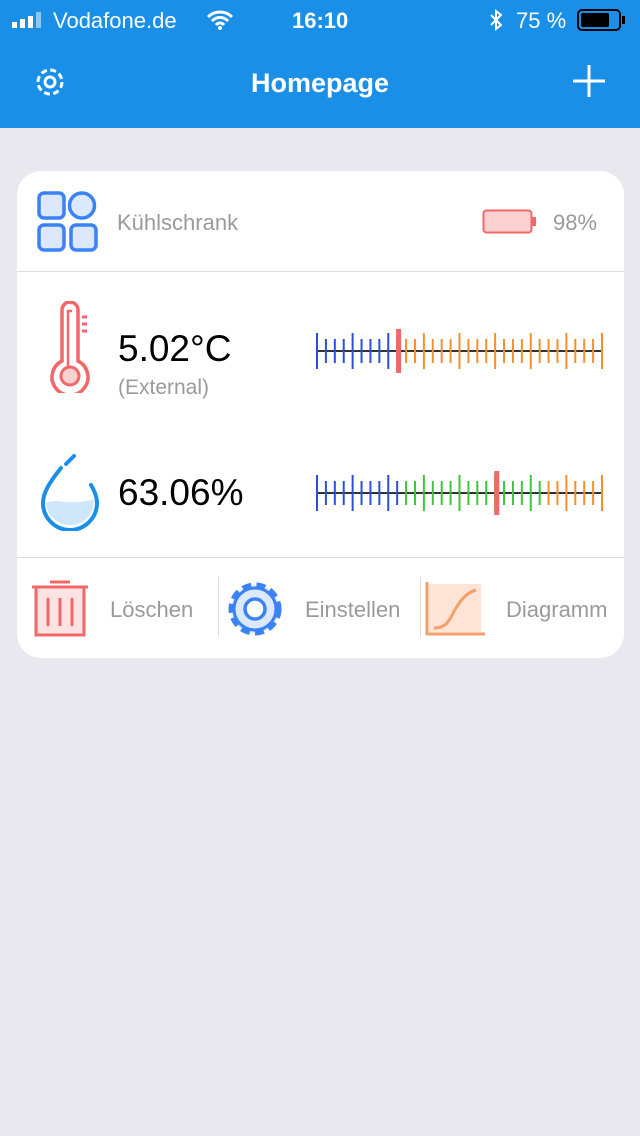  What do you see at coordinates (175, 348) in the screenshot?
I see `temperature-value: 5.02°C` at bounding box center [175, 348].